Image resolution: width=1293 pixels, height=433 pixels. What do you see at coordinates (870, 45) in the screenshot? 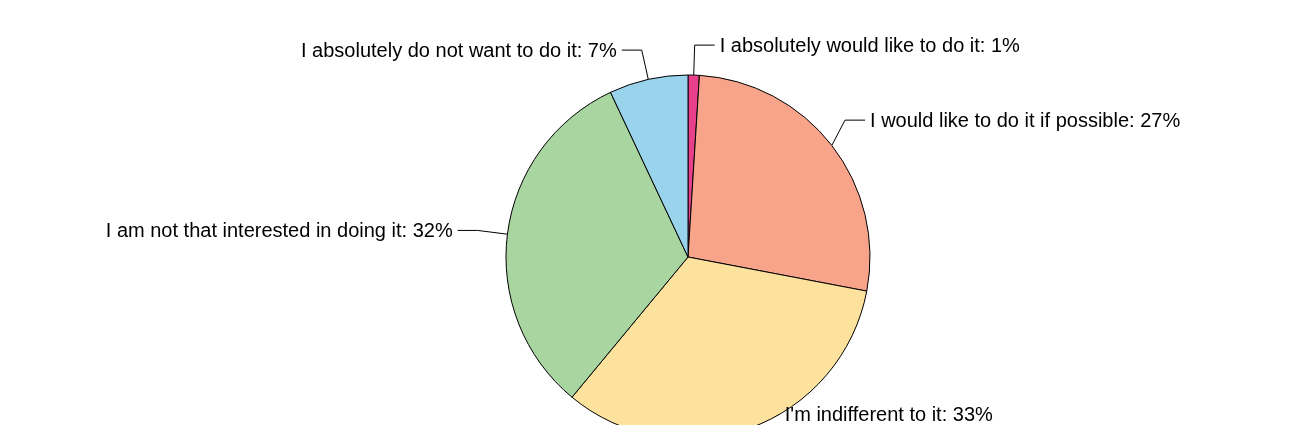
I see `slice-label: I absolutely would like to do it: 1%` at bounding box center [870, 45].